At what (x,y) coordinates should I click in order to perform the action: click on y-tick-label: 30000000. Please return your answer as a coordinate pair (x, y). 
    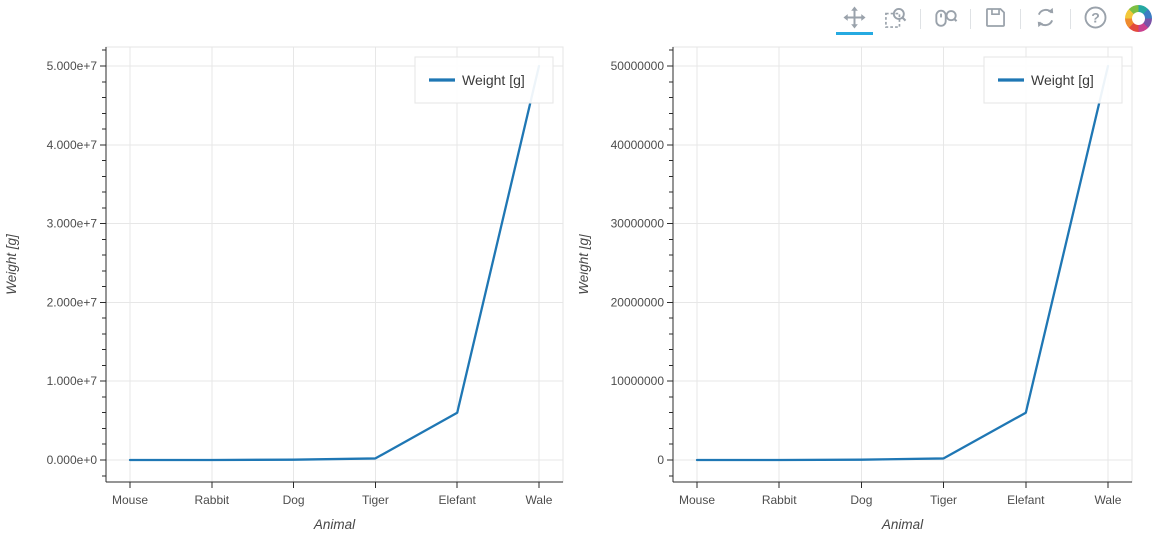
    Looking at the image, I should click on (638, 224).